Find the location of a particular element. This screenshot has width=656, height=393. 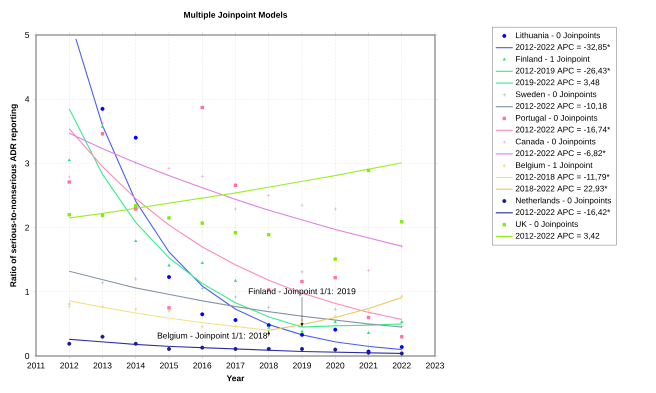

legend-label: 2012-2019 APC = -26,43* is located at coordinates (563, 71).